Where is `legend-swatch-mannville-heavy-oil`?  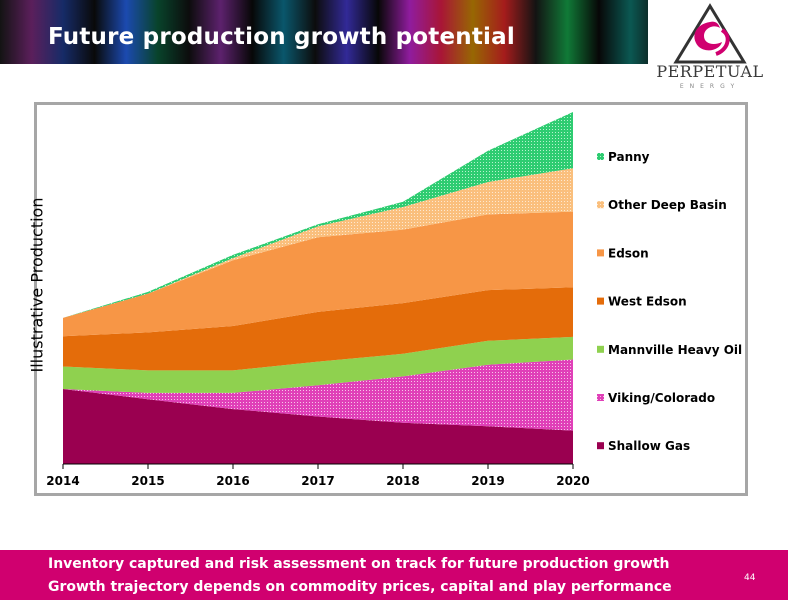
legend-swatch-mannville-heavy-oil is located at coordinates (600, 349).